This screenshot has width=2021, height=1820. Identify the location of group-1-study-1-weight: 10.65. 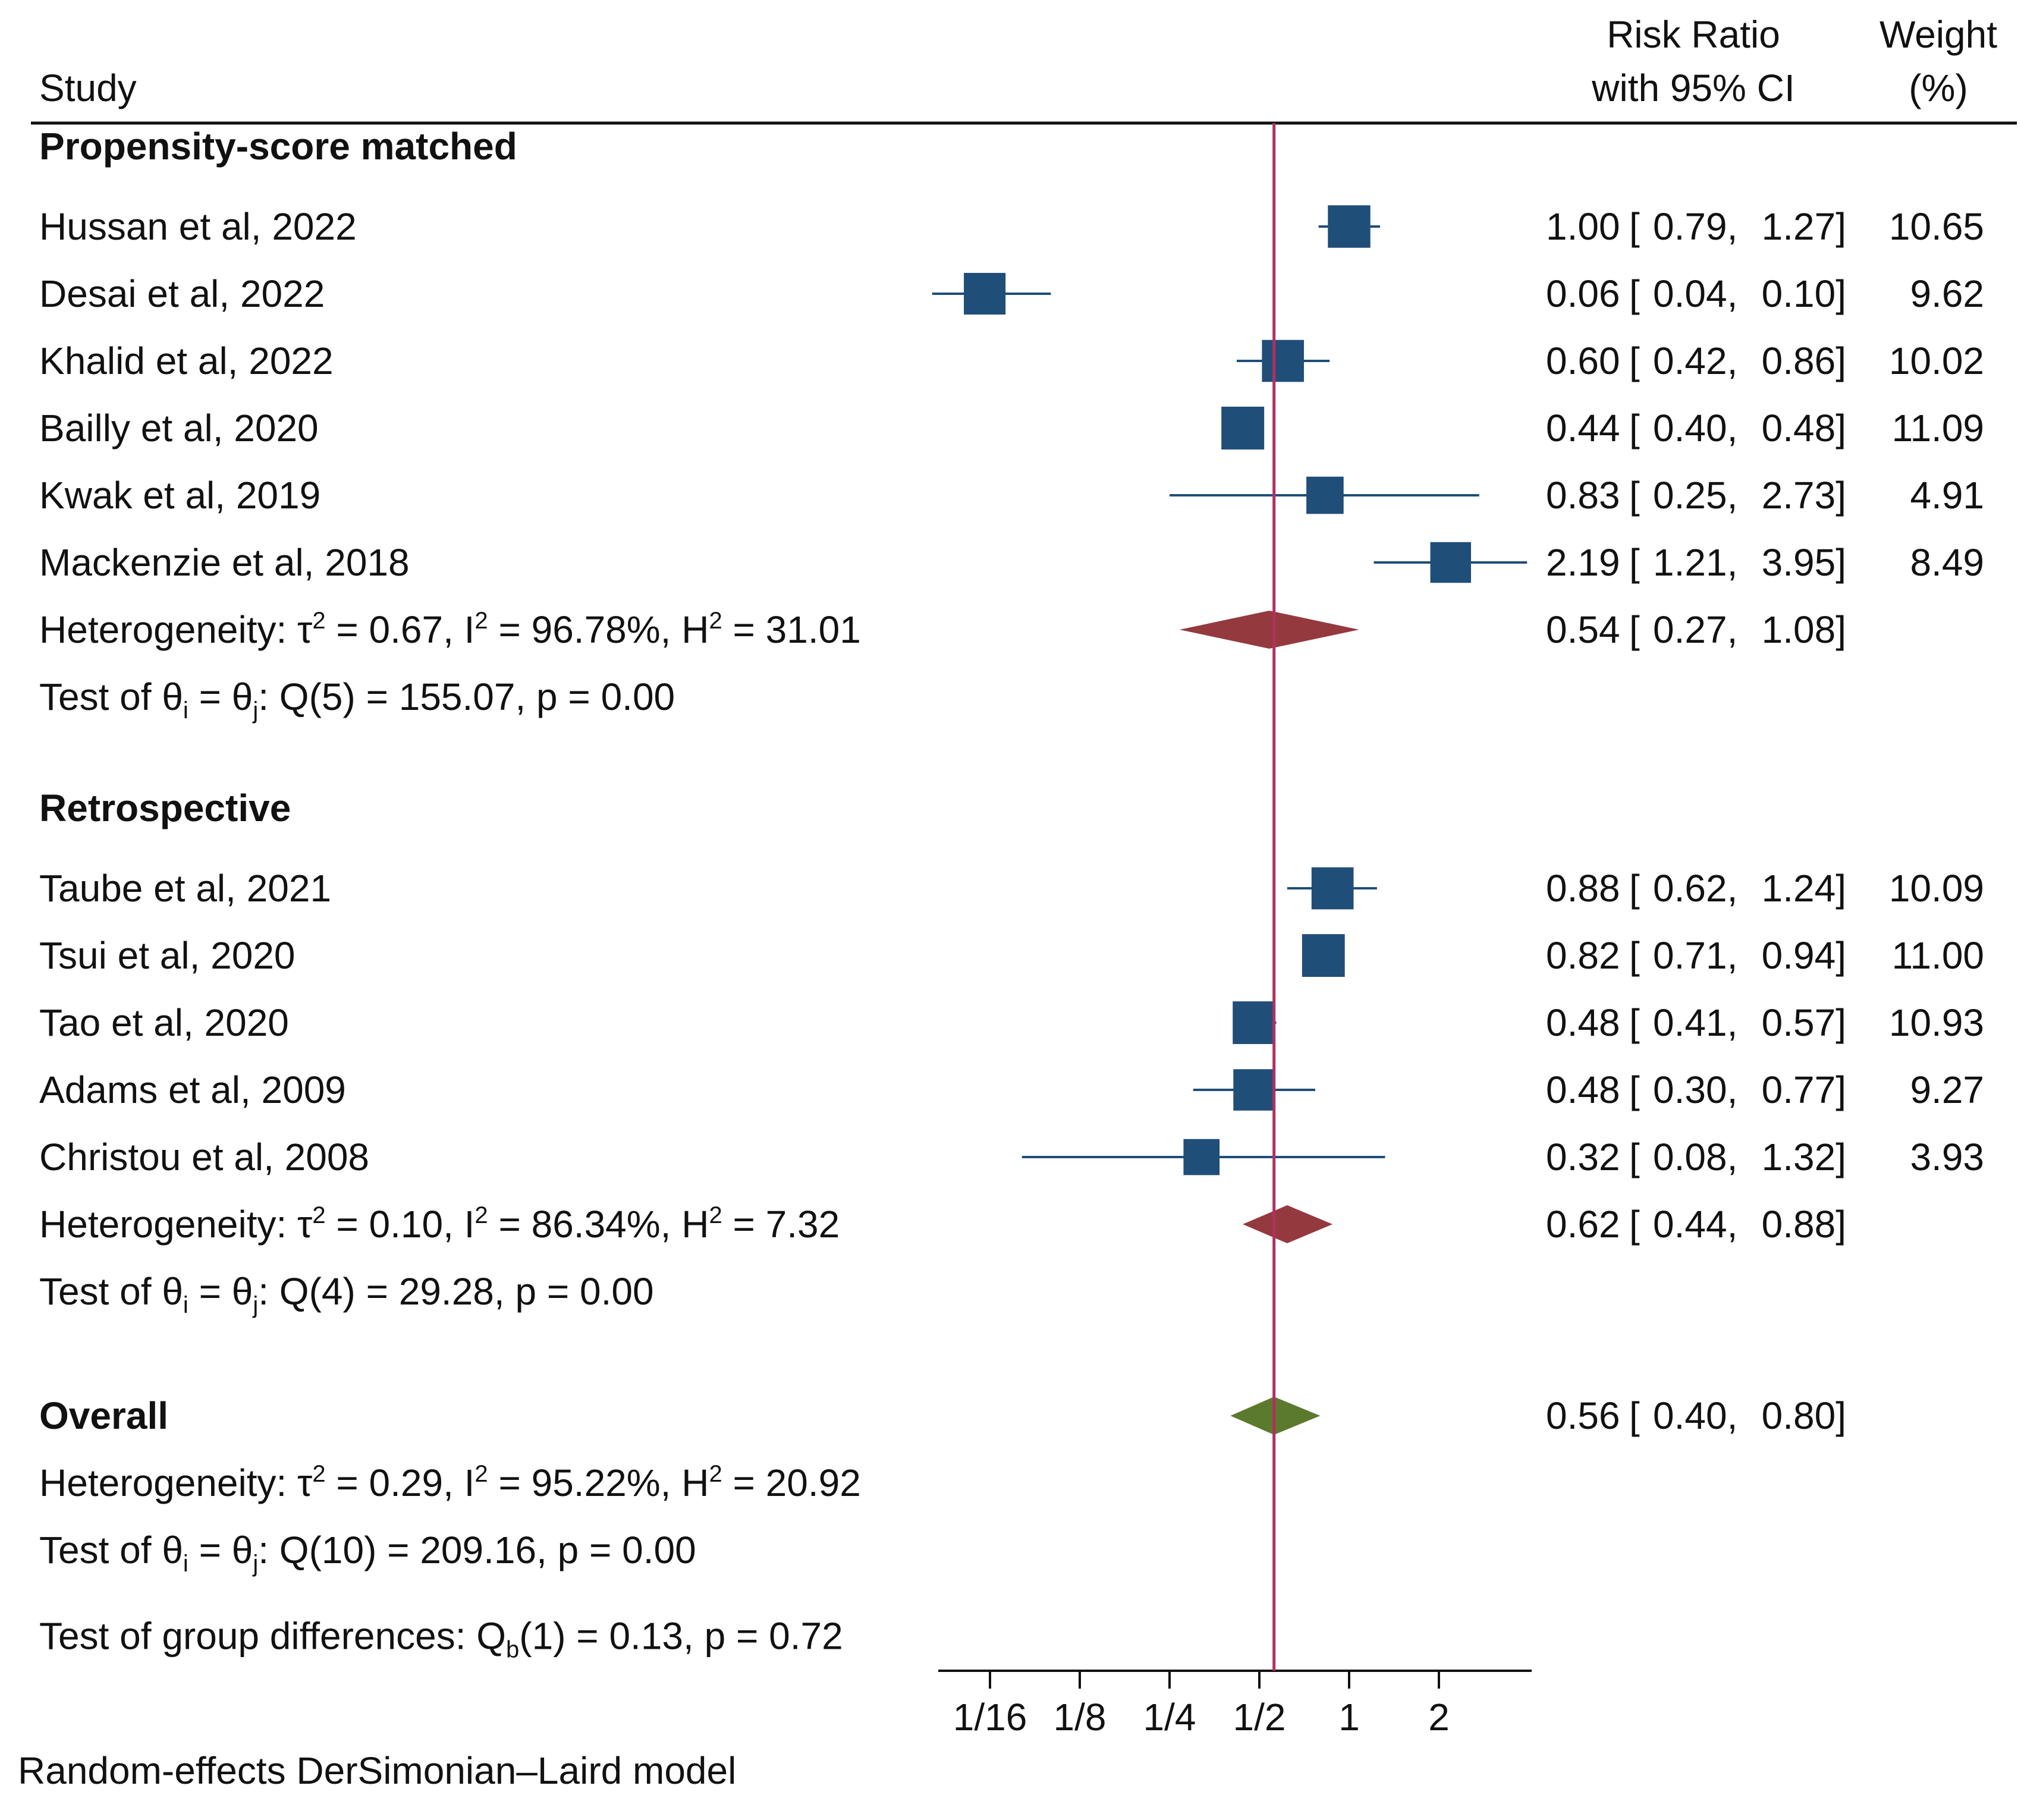
(1936, 226).